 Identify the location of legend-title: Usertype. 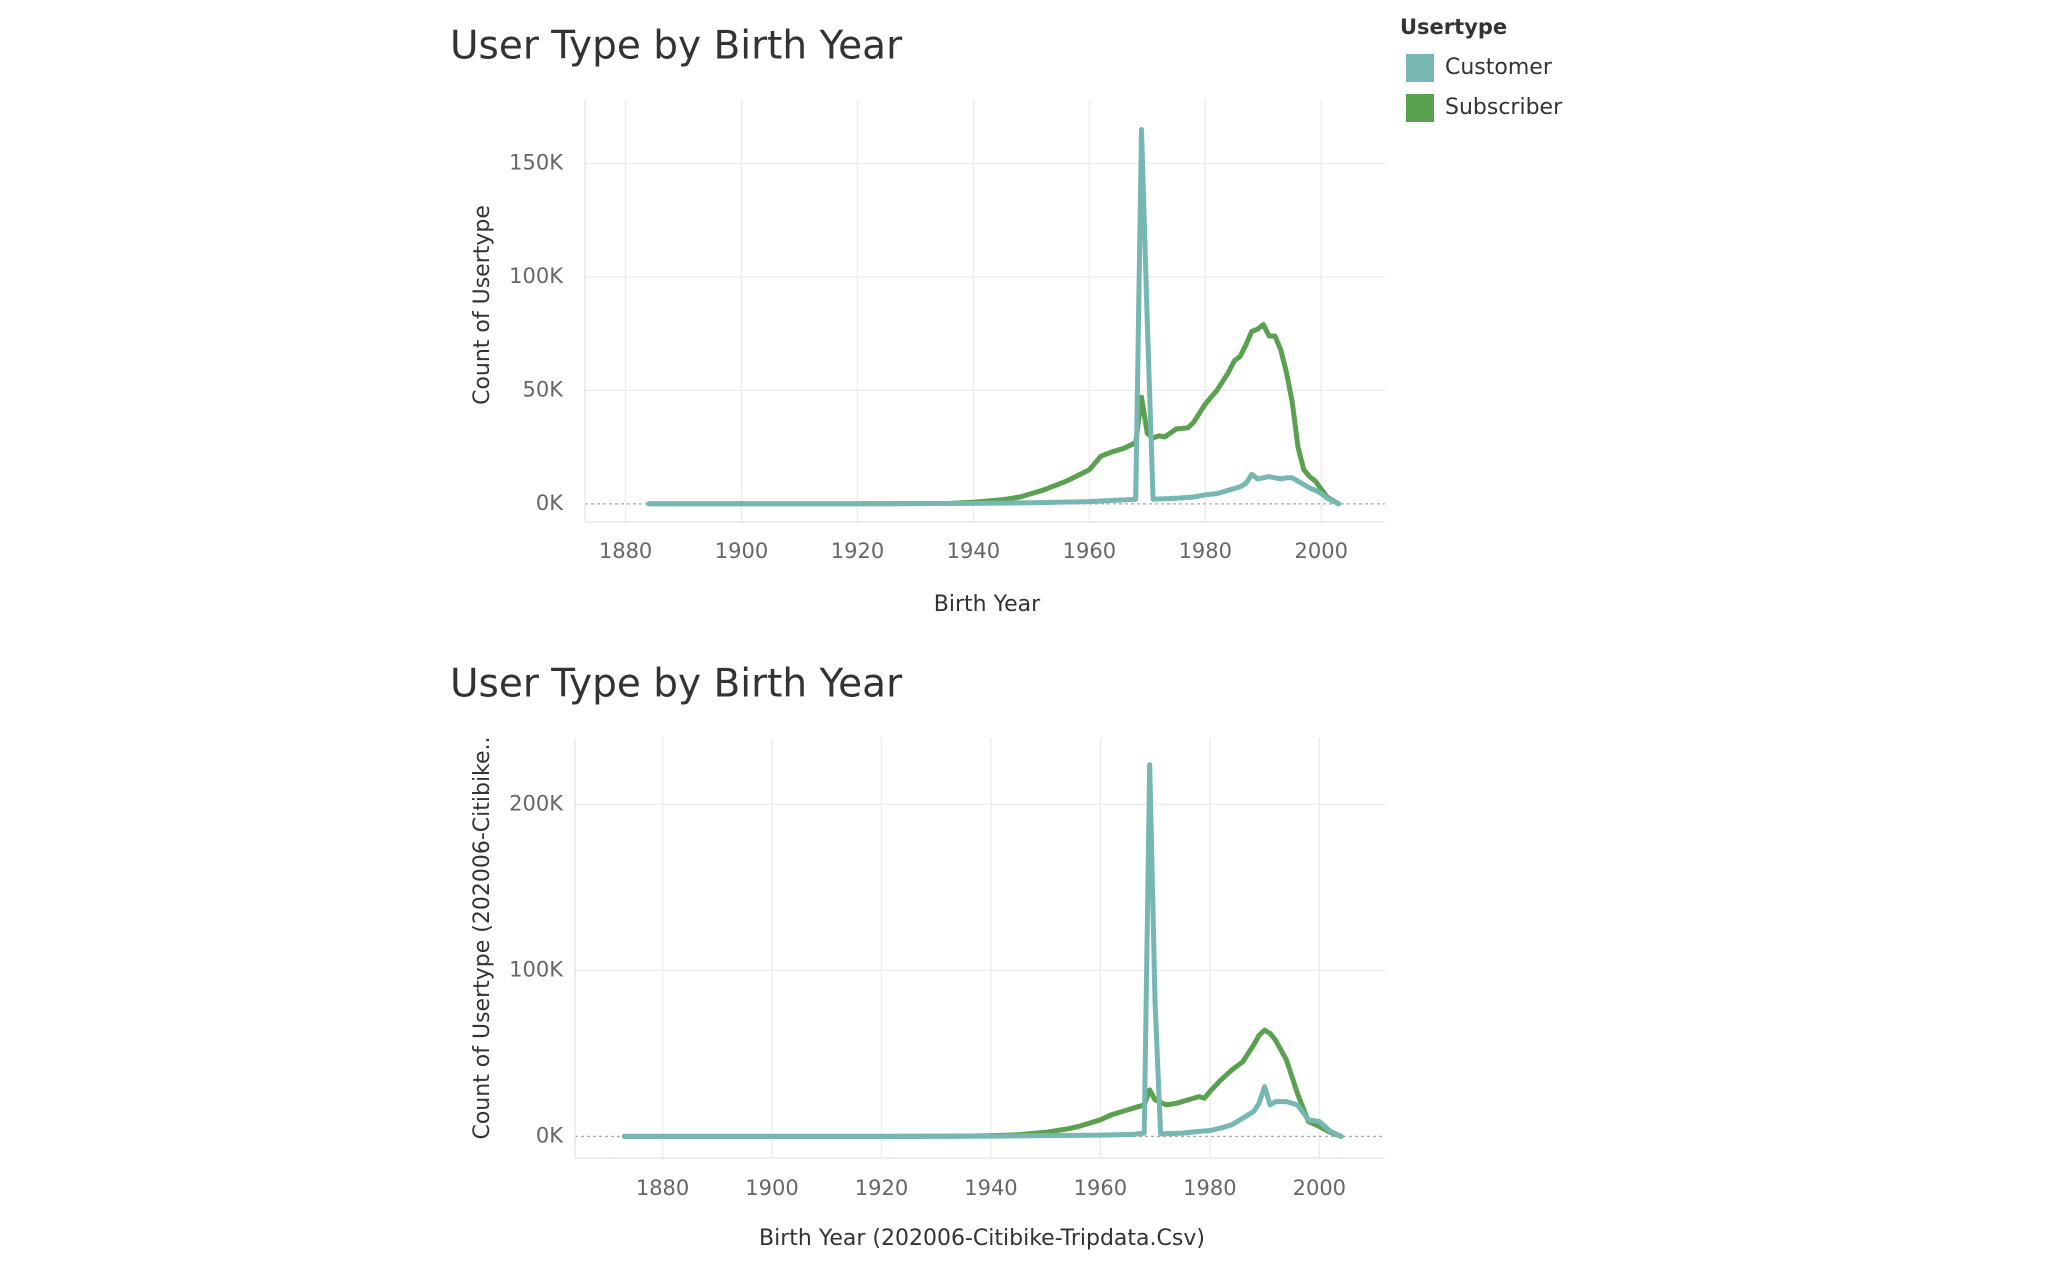
(1453, 27).